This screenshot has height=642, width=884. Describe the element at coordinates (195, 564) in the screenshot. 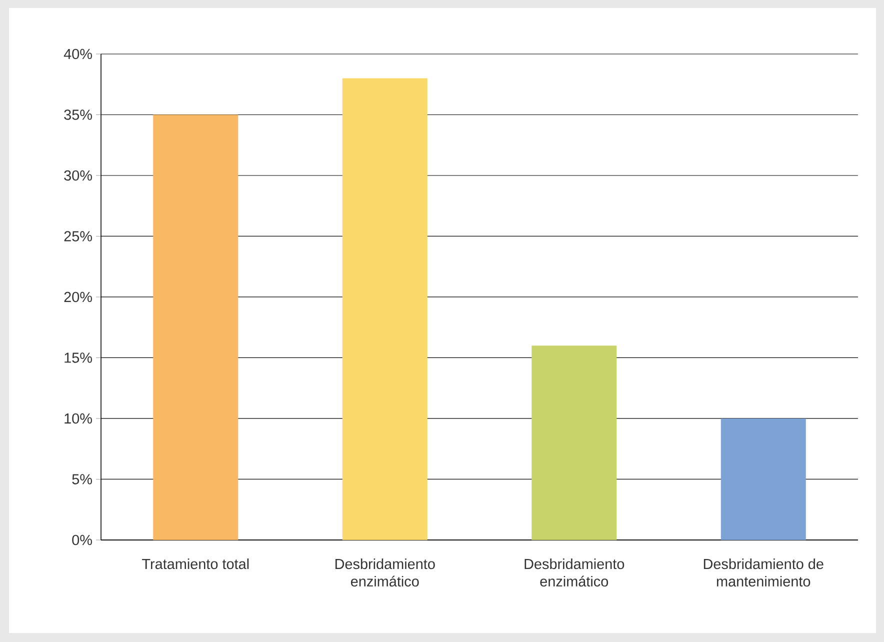

I see `x-tick-label: Tratamiento total` at that location.